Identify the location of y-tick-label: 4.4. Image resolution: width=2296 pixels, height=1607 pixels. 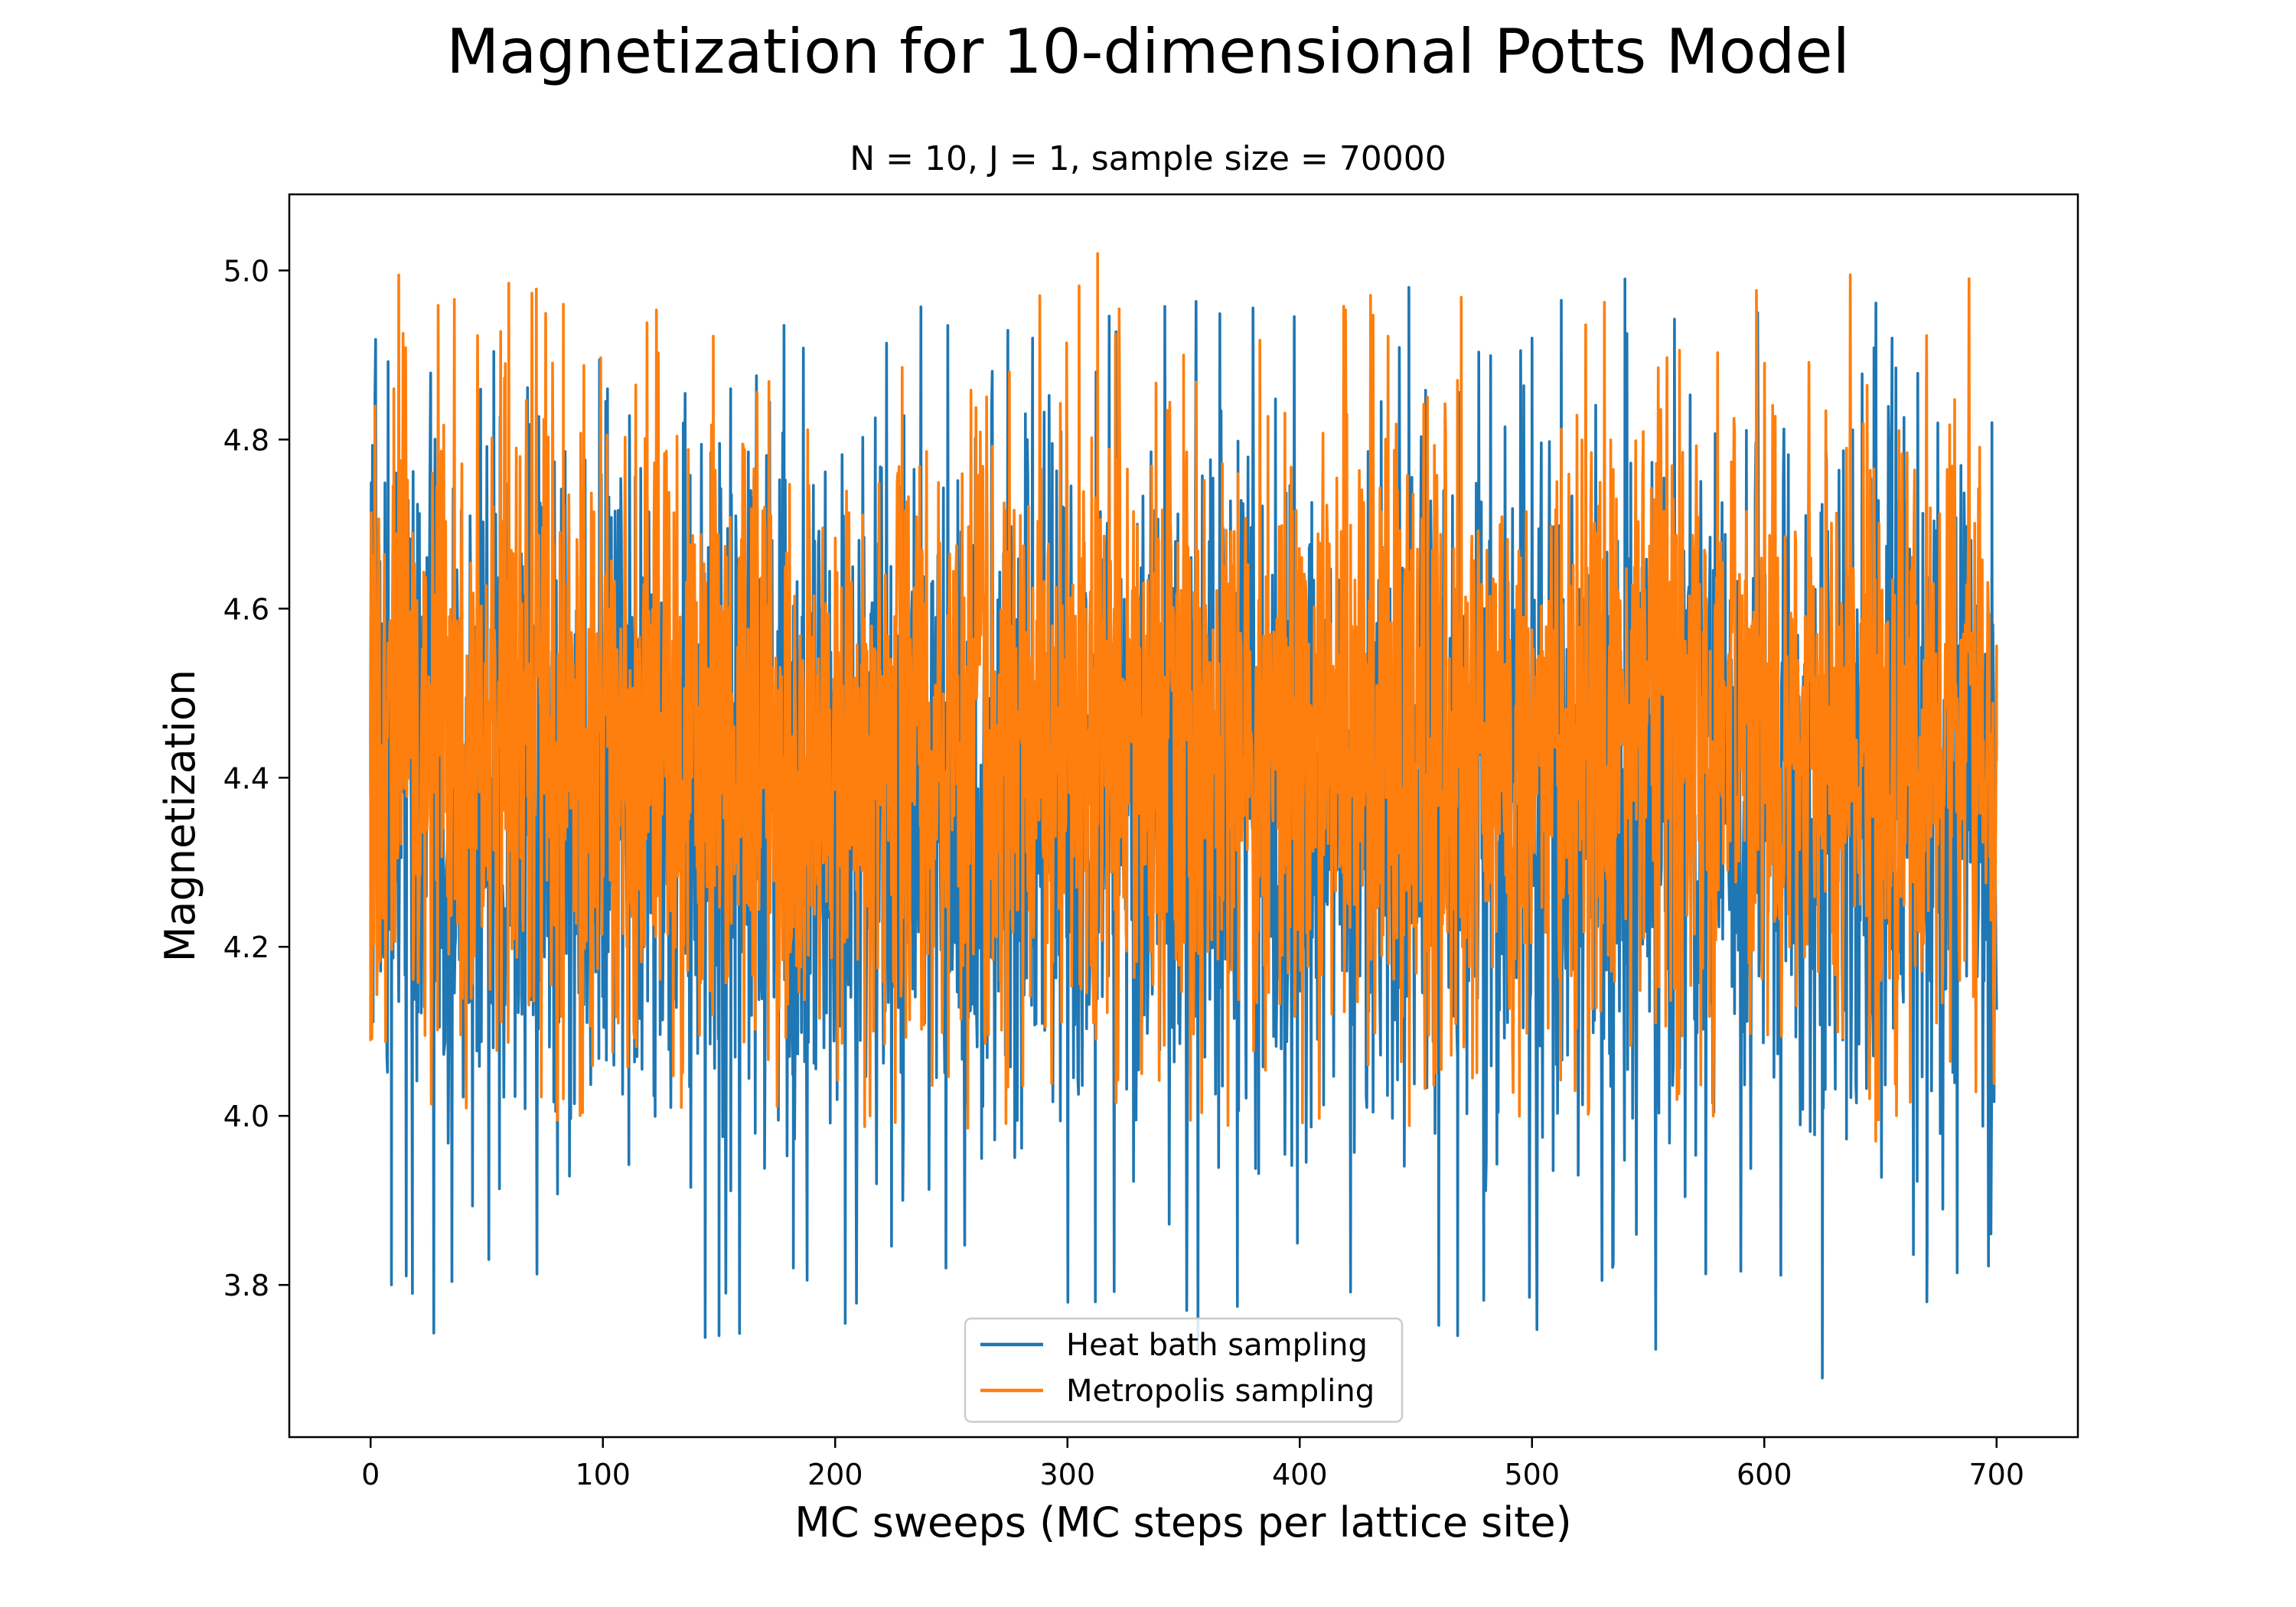
(246, 778).